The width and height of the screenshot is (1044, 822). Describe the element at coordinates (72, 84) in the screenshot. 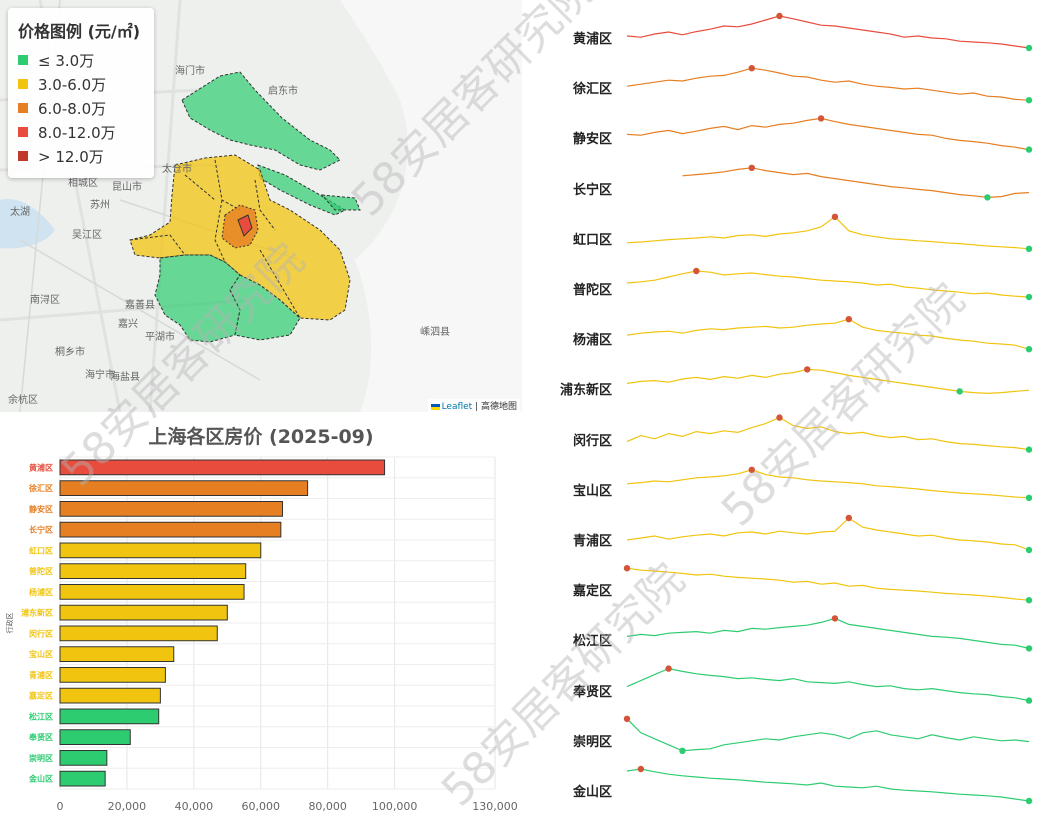

I see `legend-label: 3.0-6.0万` at that location.